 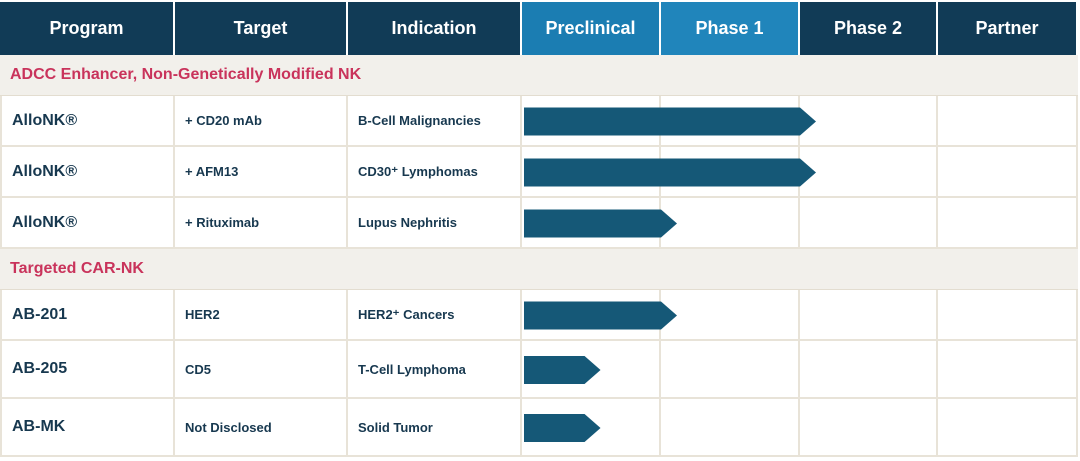 I want to click on program: AB-205, so click(x=87, y=370).